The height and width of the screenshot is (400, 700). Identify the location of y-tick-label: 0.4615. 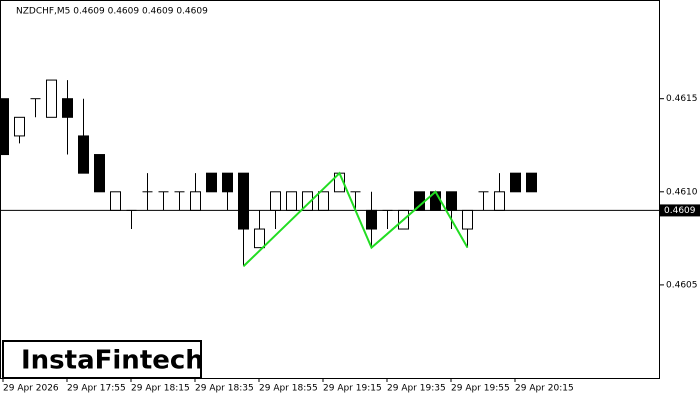
(682, 99).